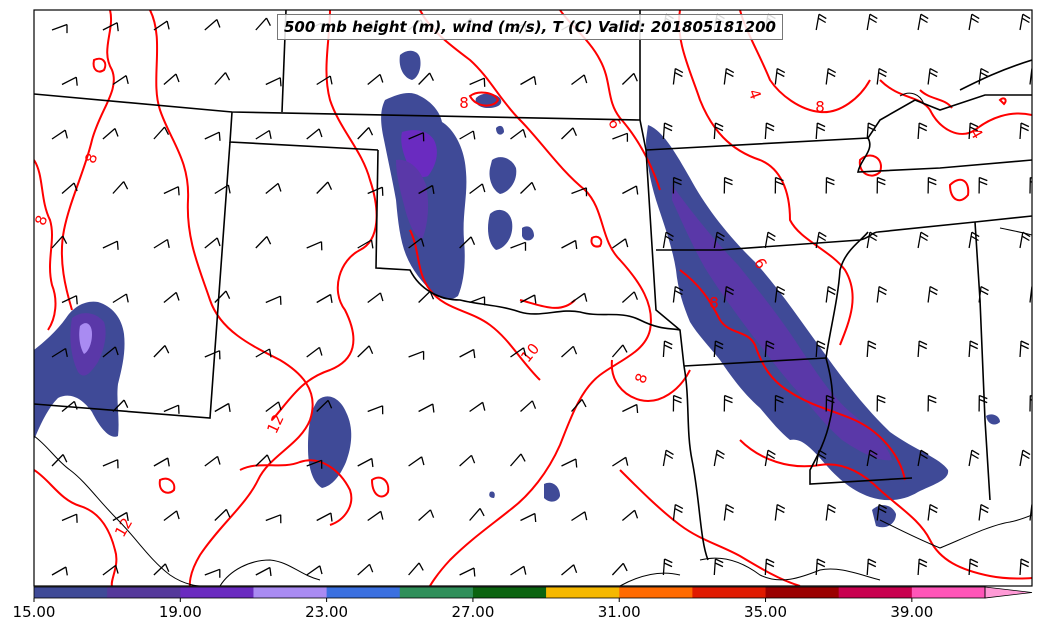 This screenshot has height=633, width=1041. What do you see at coordinates (330, 442) in the screenshot?
I see `shading-texas-blob` at bounding box center [330, 442].